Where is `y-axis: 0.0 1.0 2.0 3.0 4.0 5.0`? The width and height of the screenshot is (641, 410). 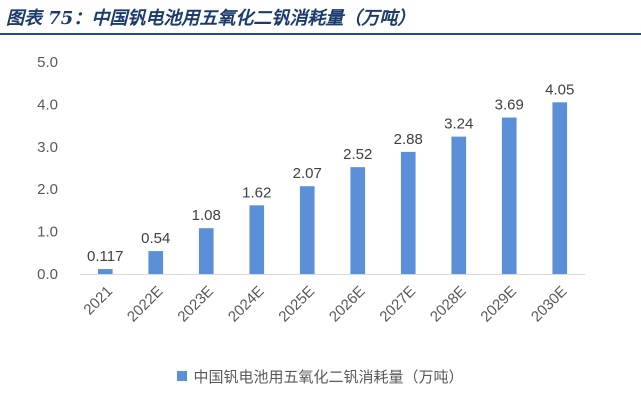
y-axis: 0.0 1.0 2.0 3.0 4.0 5.0 is located at coordinates (47, 168).